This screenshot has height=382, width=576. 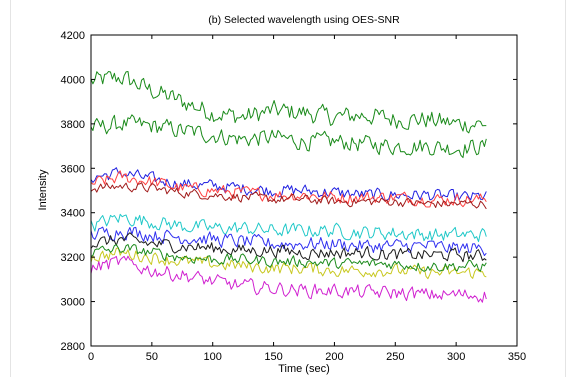 I want to click on y-tick-label: 3600, so click(x=73, y=169).